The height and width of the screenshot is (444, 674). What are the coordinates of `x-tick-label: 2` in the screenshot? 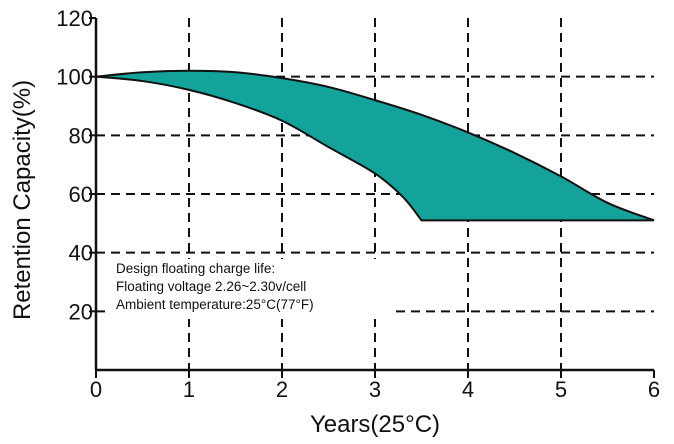 It's located at (282, 389).